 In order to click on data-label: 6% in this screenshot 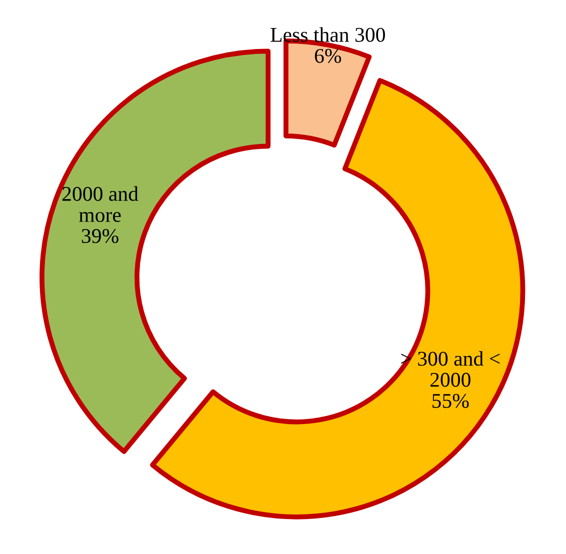, I will do `click(328, 56)`.